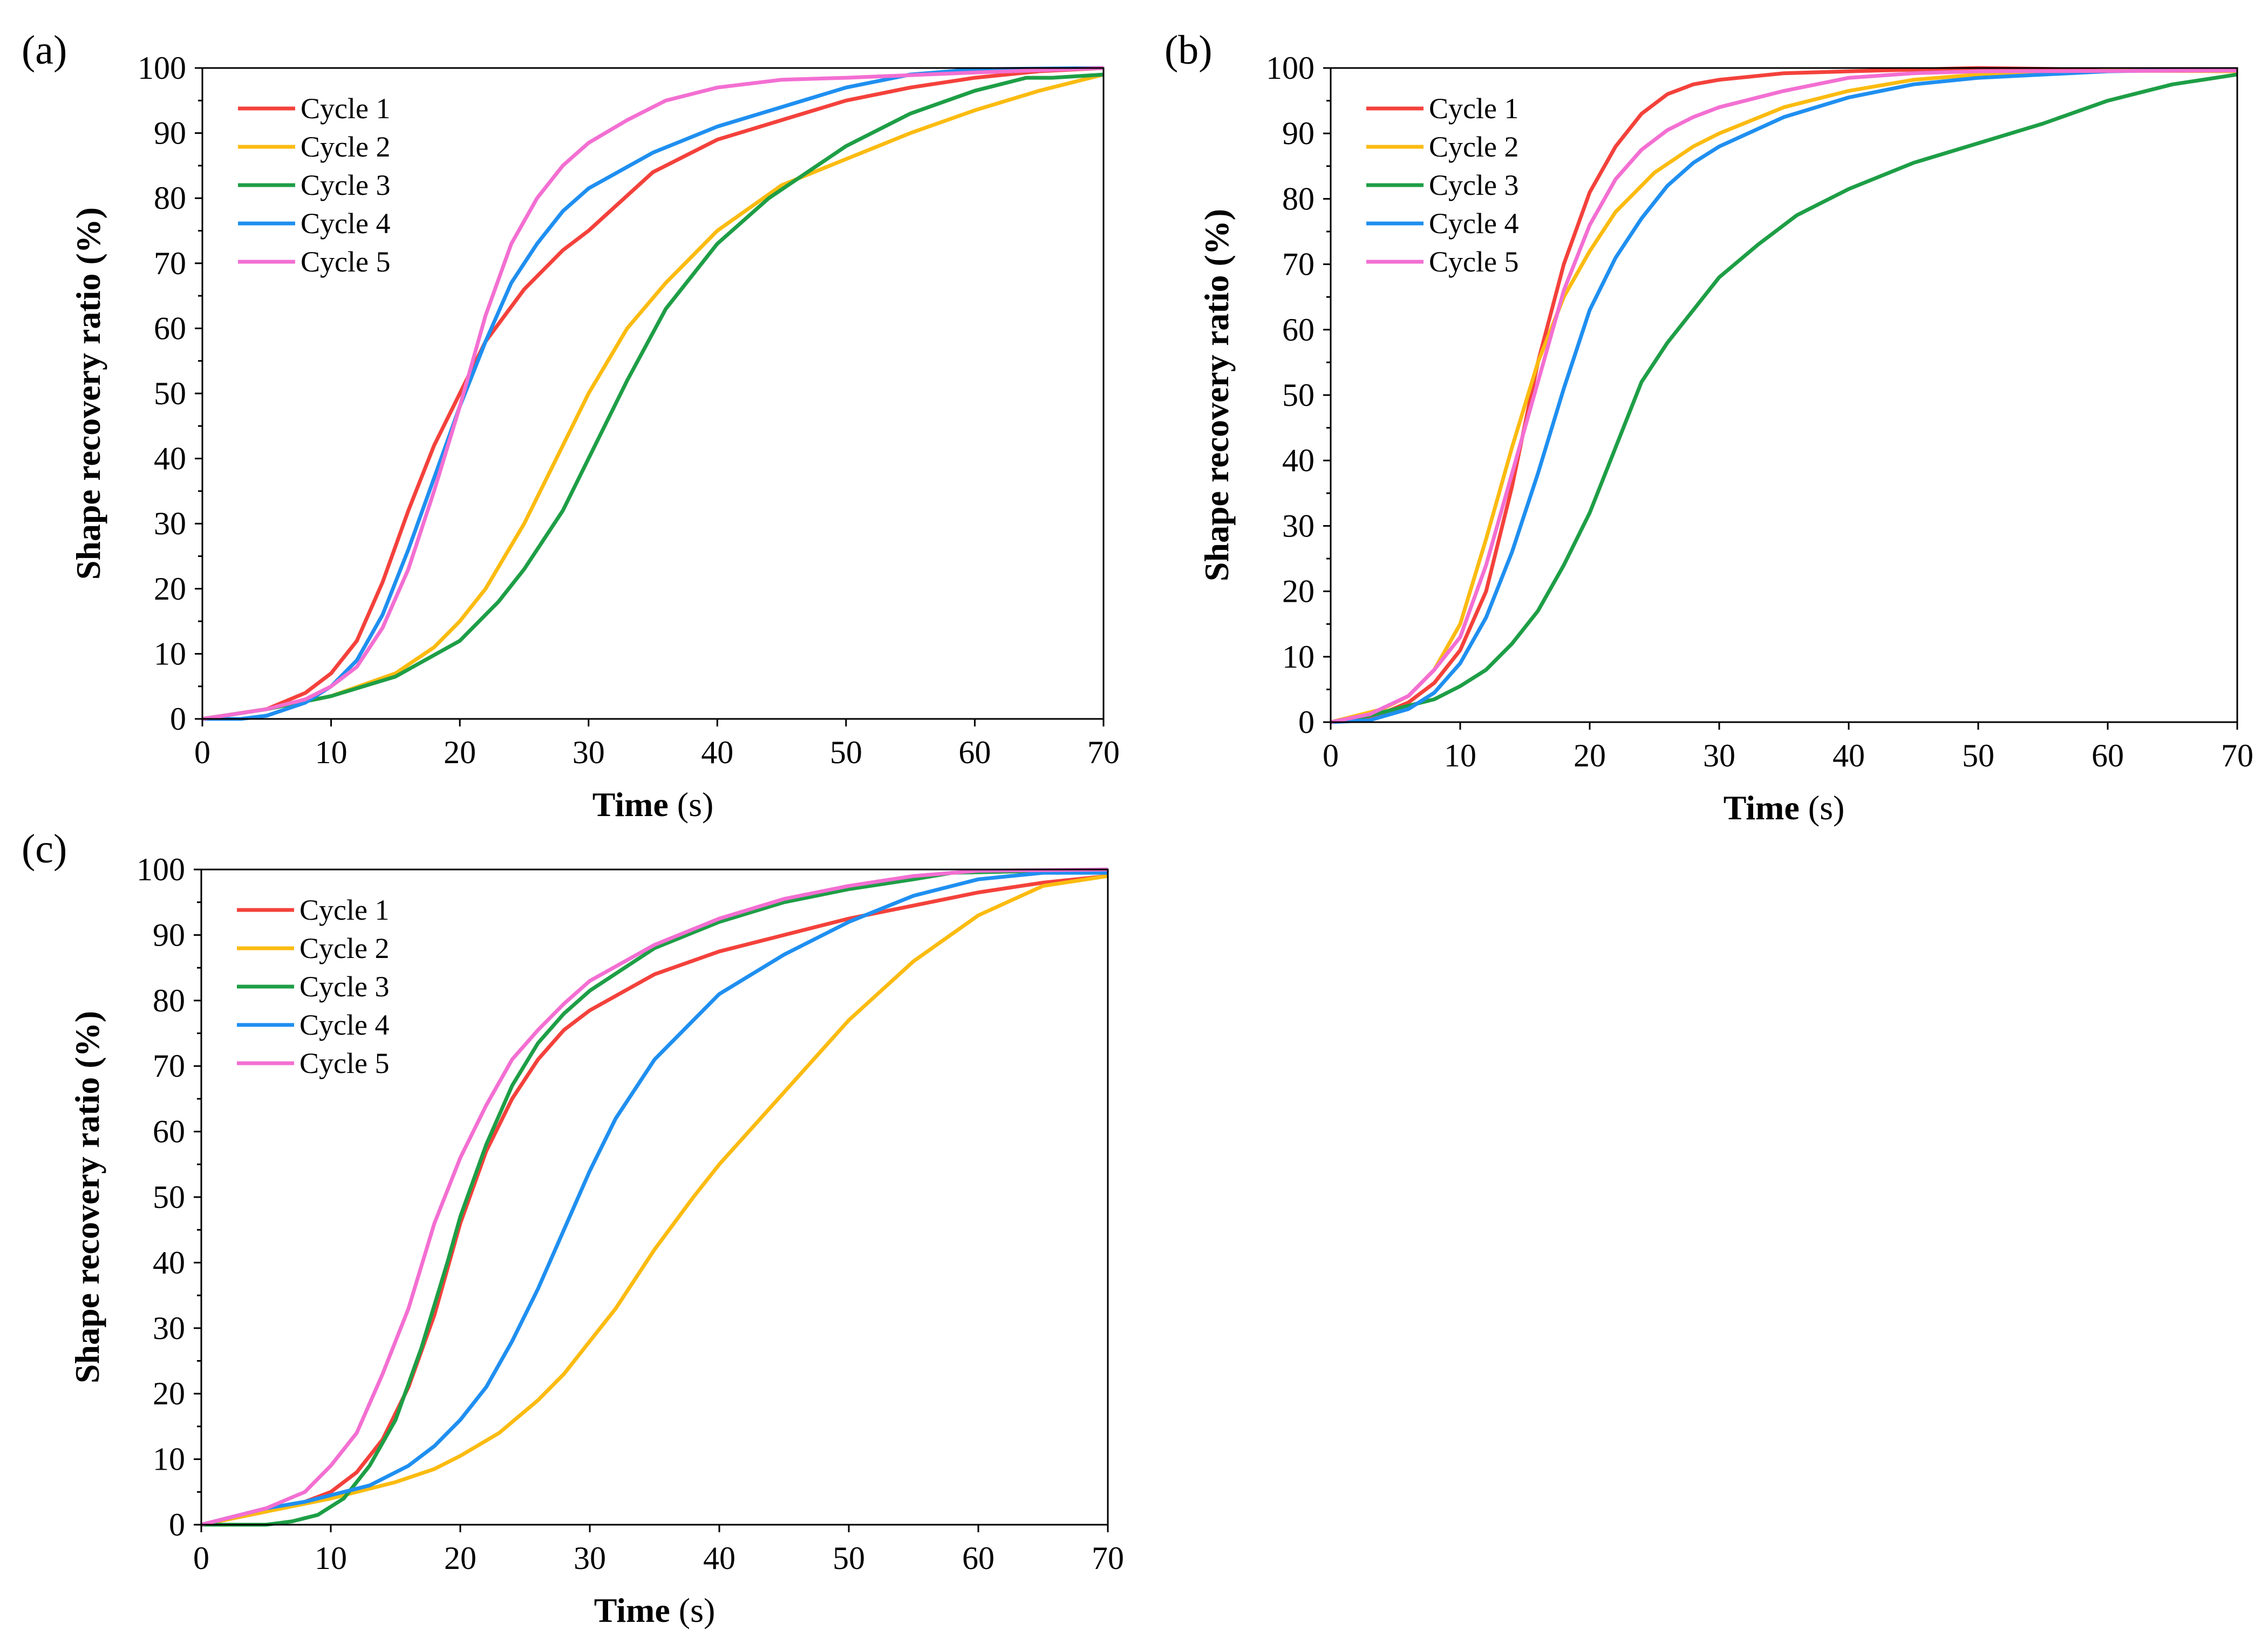 The height and width of the screenshot is (1651, 2268). I want to click on y-tick-label: 0, so click(178, 719).